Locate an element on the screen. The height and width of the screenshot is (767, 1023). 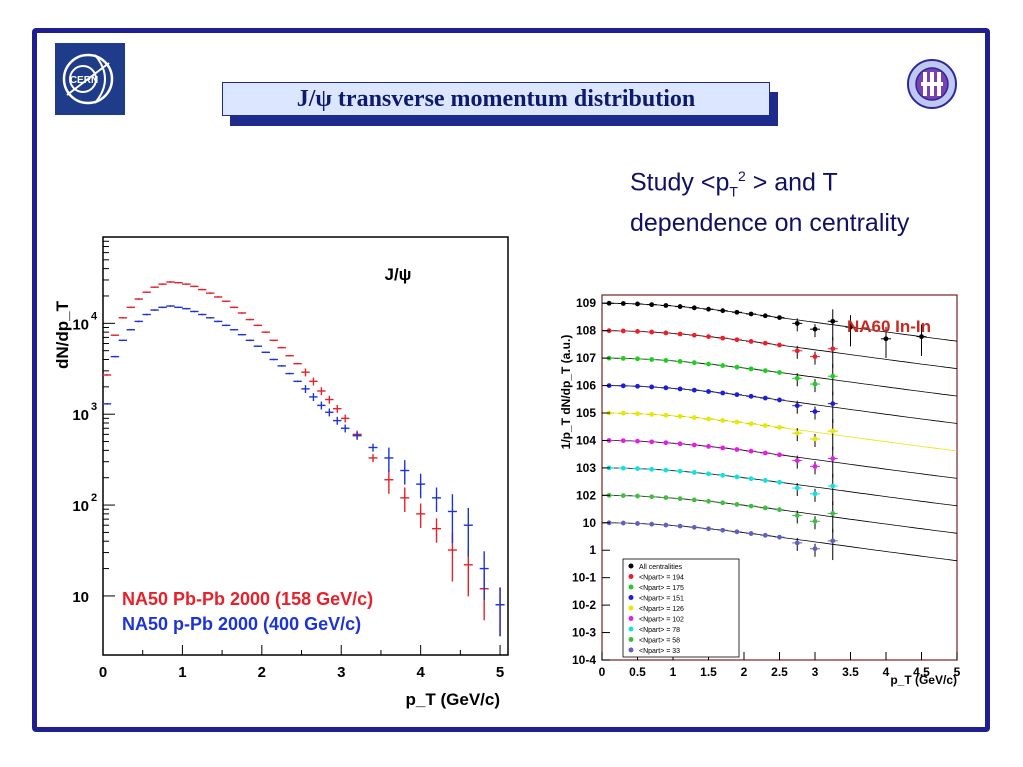
right-y-tick-label: 10-4 is located at coordinates (584, 660).